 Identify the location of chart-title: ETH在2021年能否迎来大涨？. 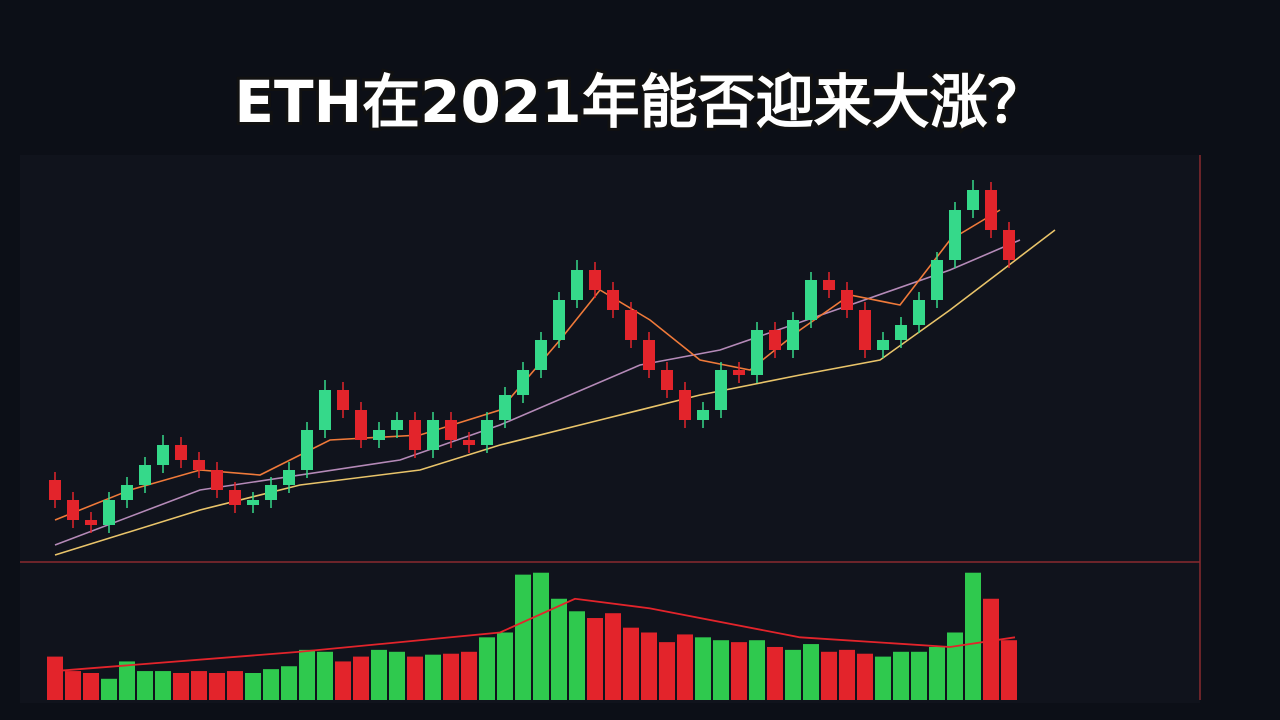
(639, 102).